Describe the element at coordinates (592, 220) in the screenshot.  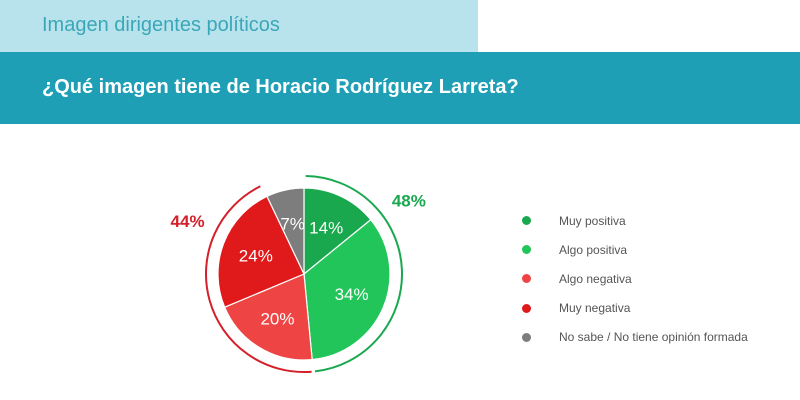
I see `legend-label: Muy positiva` at that location.